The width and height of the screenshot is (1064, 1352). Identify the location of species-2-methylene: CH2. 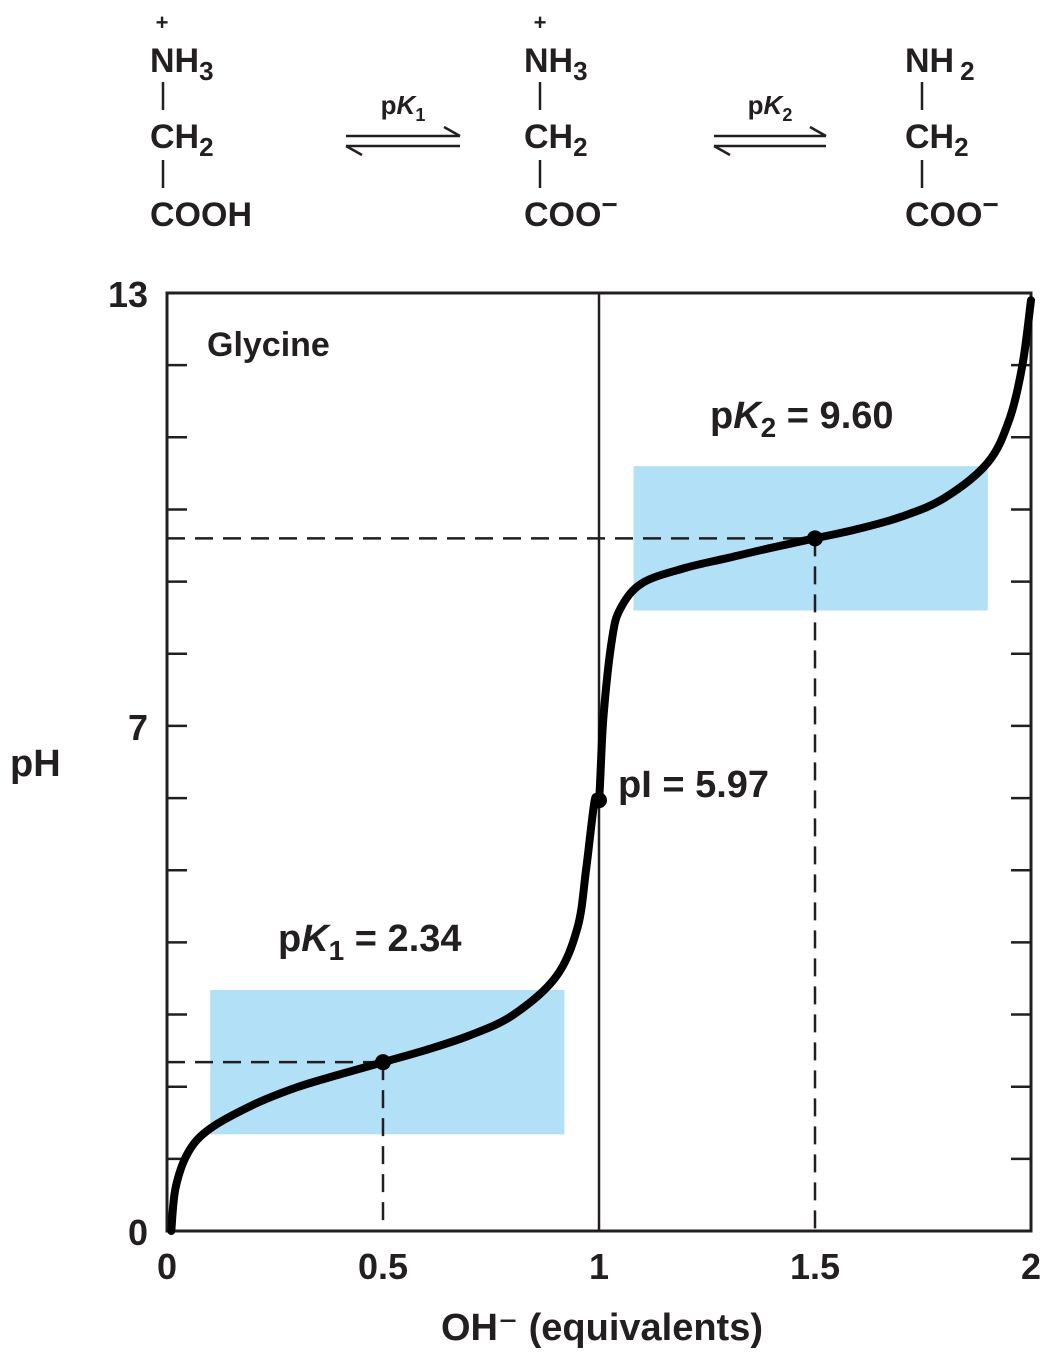
(556, 140).